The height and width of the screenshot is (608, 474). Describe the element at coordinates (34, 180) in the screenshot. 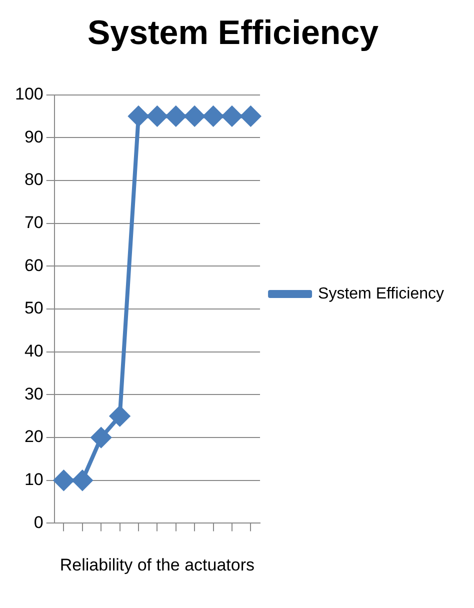

I see `y-tick-label: 80` at that location.